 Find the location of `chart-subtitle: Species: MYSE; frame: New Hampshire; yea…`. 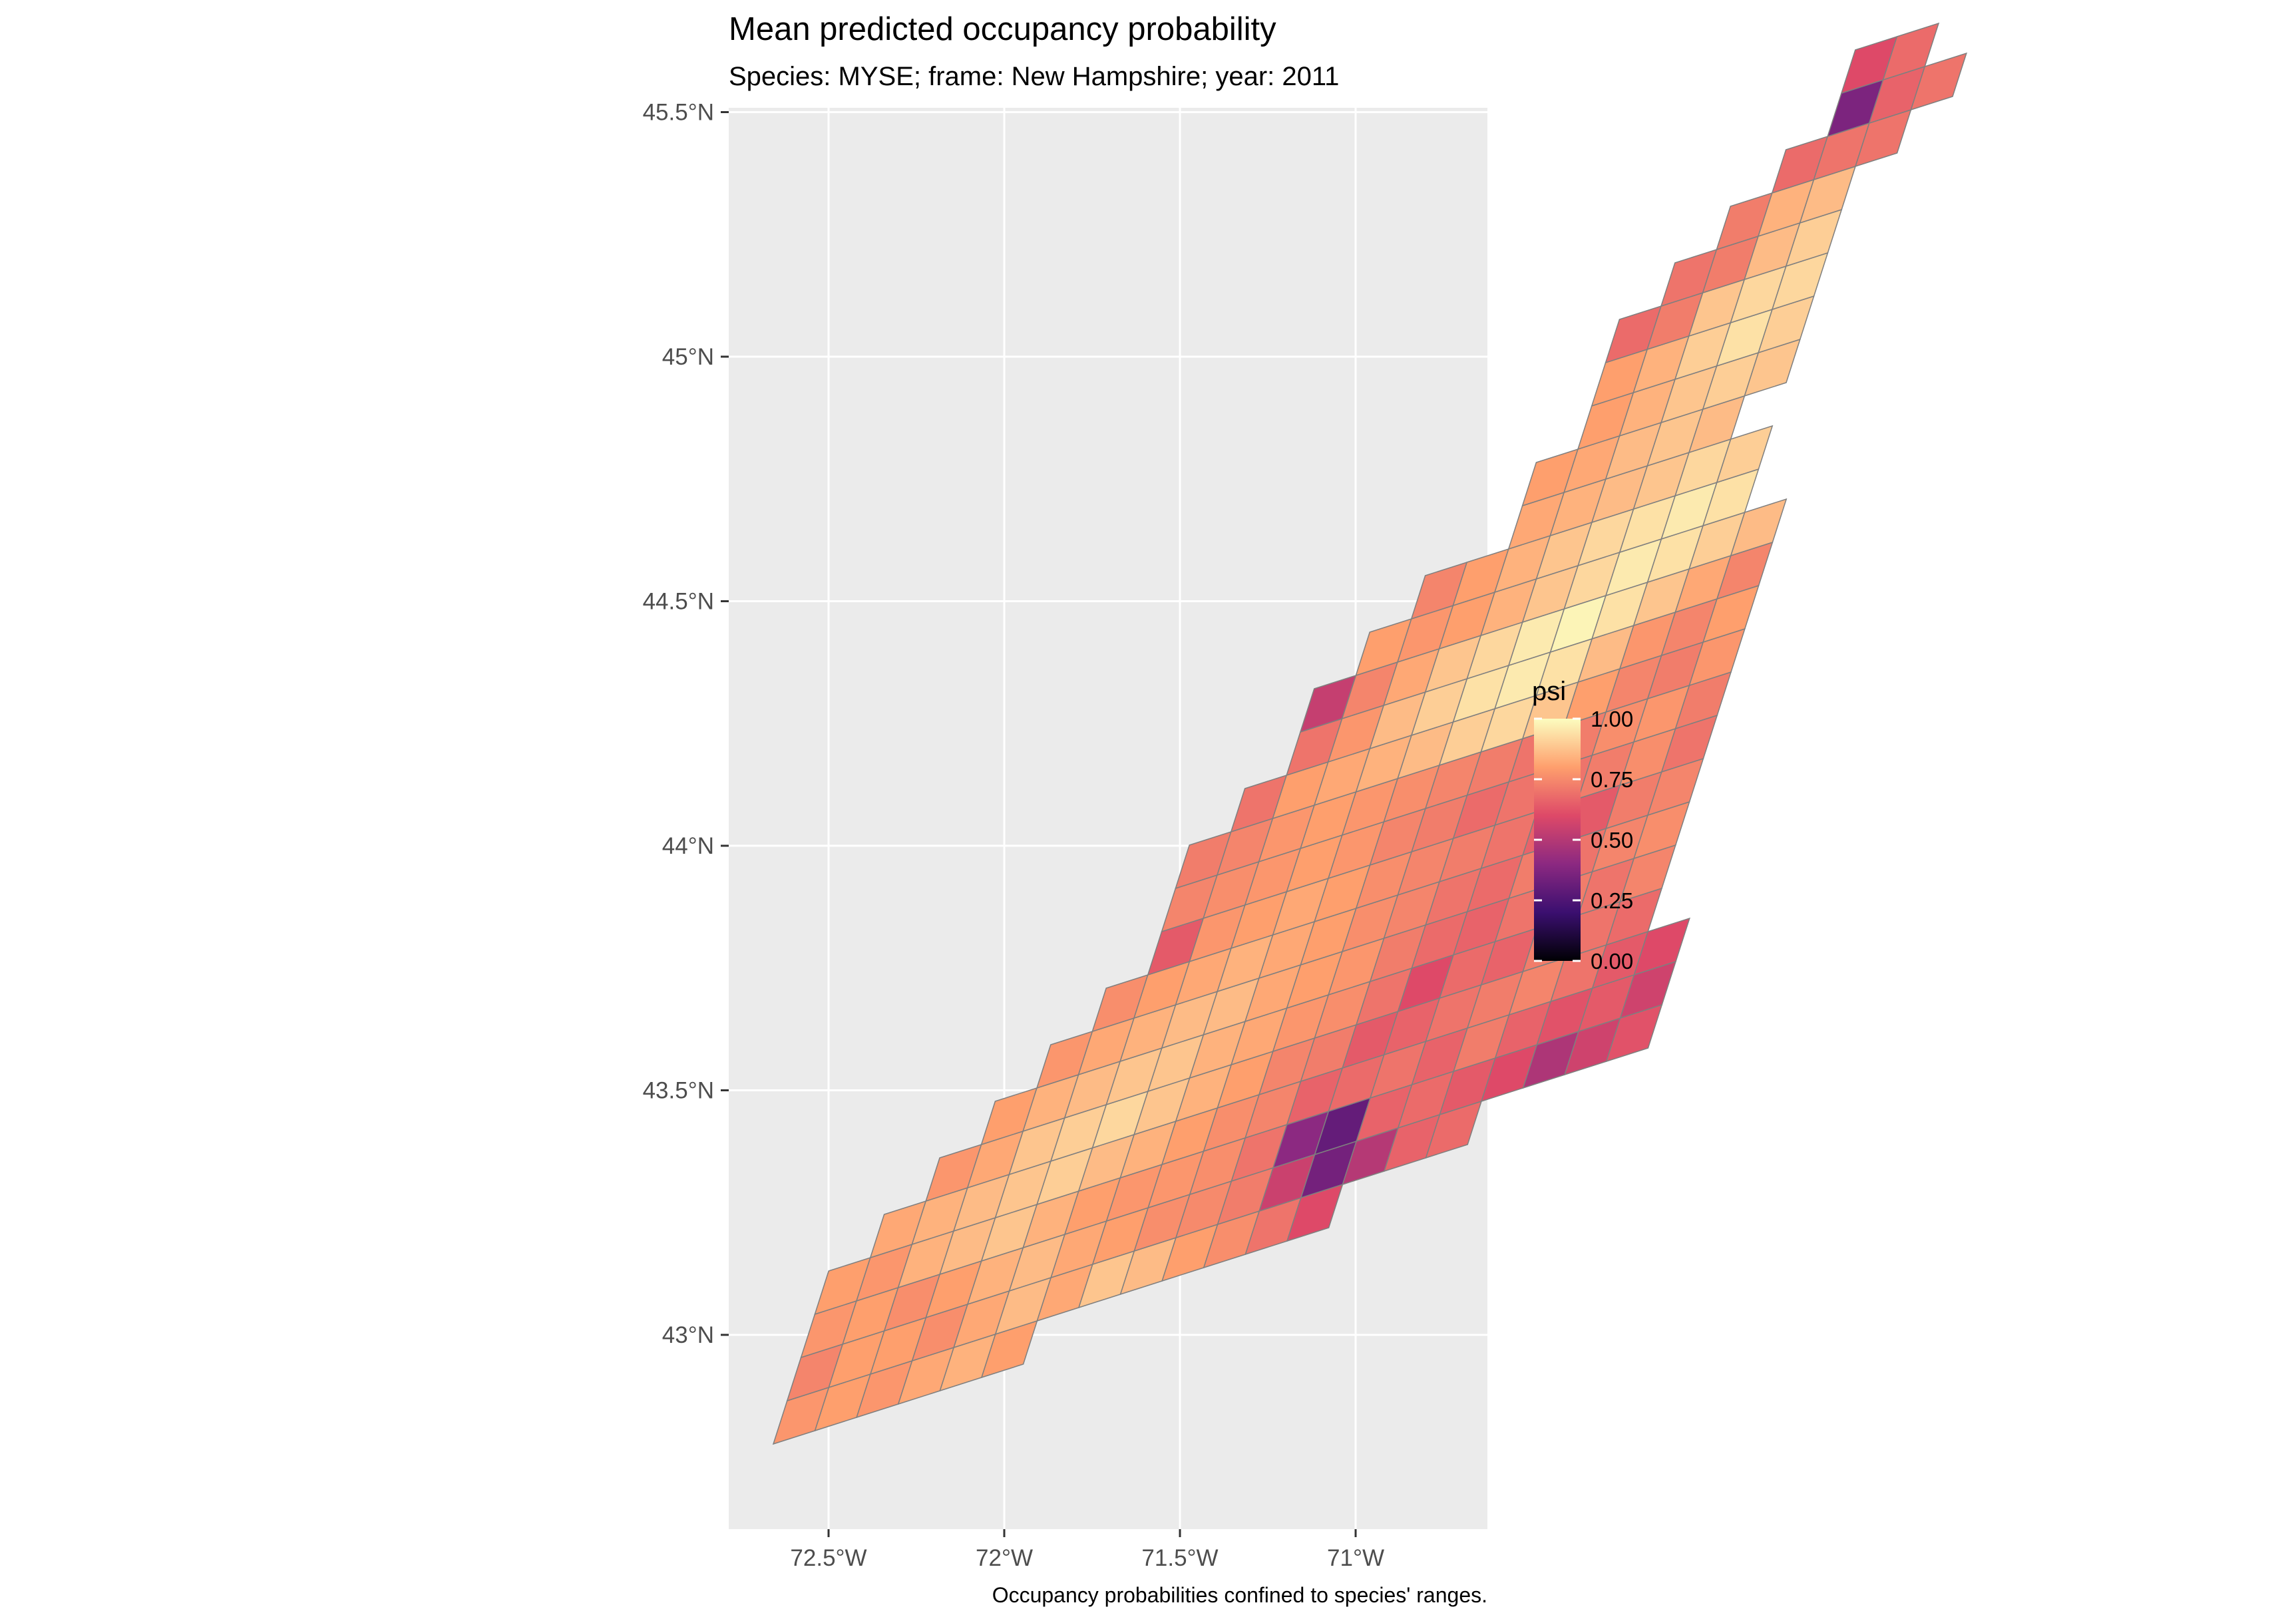

chart-subtitle: Species: MYSE; frame: New Hampshire; yea… is located at coordinates (1034, 76).